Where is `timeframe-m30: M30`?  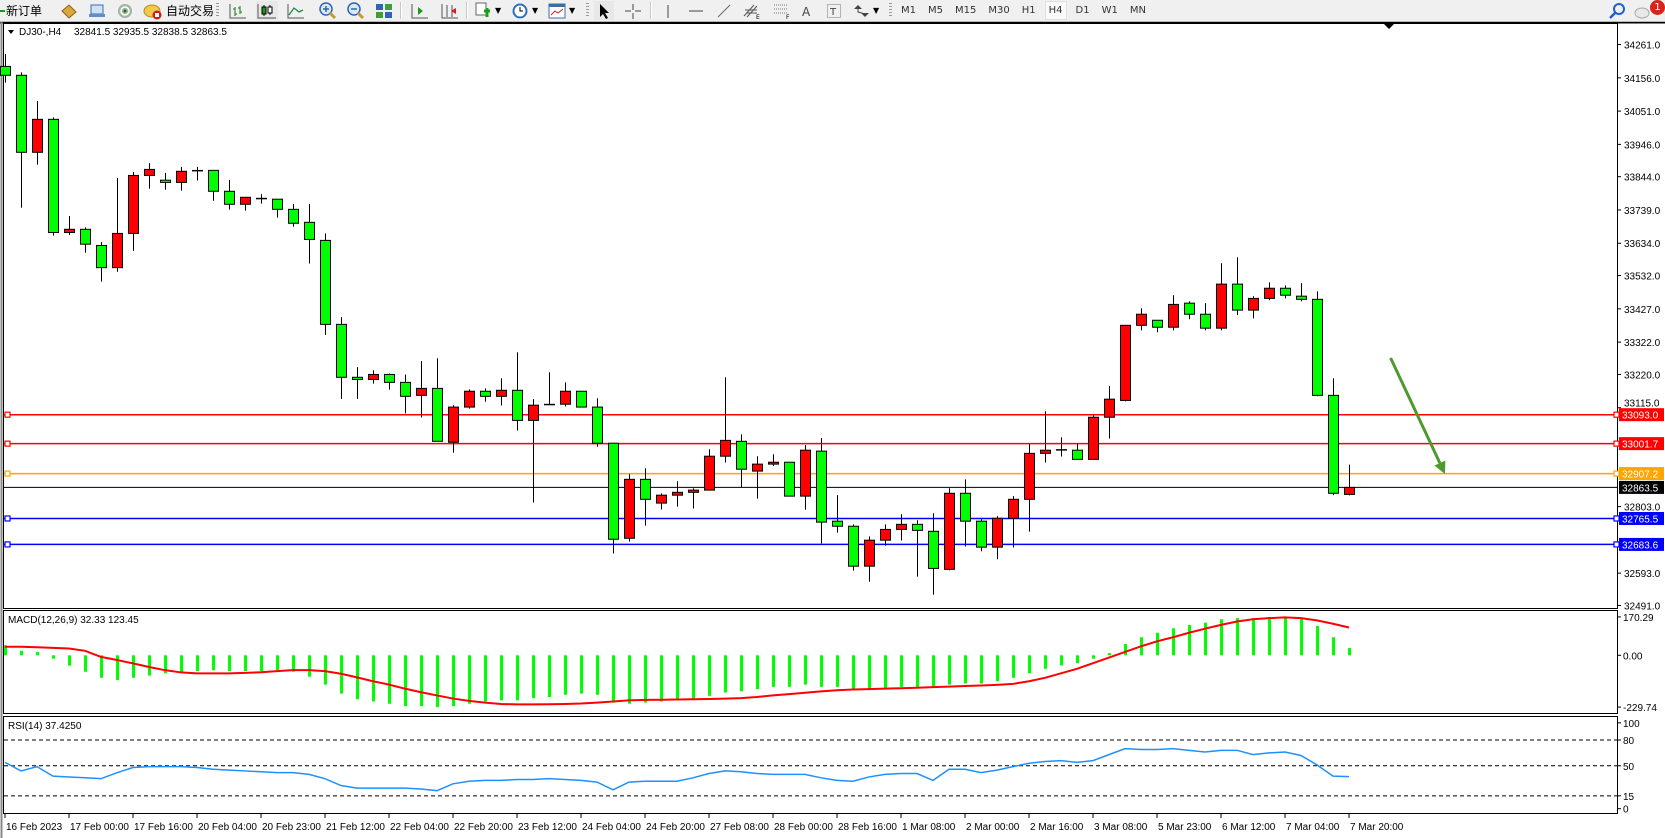
timeframe-m30: M30 is located at coordinates (999, 10).